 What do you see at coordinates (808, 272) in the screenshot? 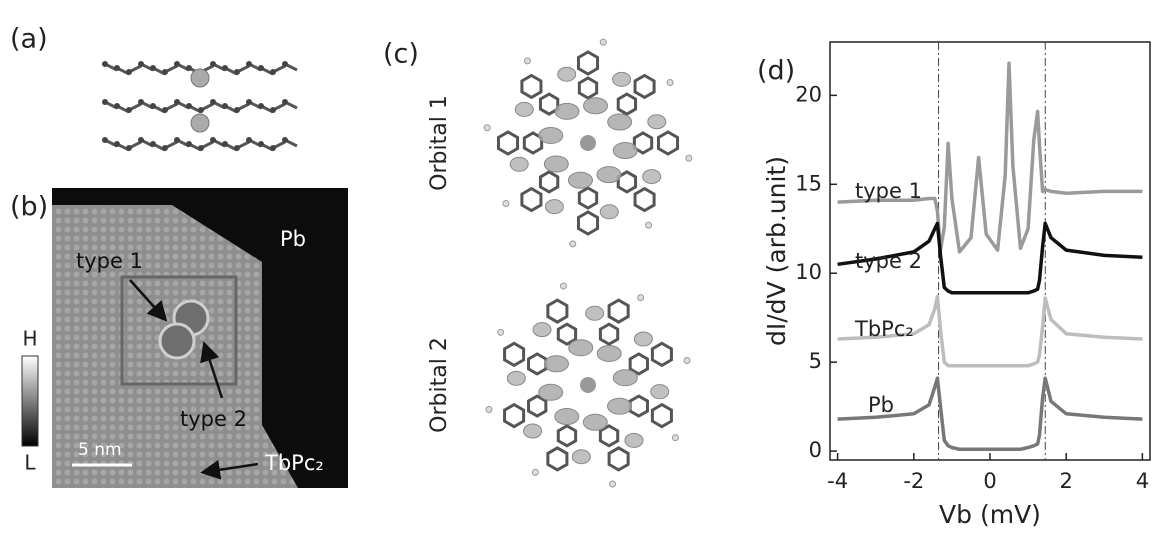
I see `y-tick-label: 10` at bounding box center [808, 272].